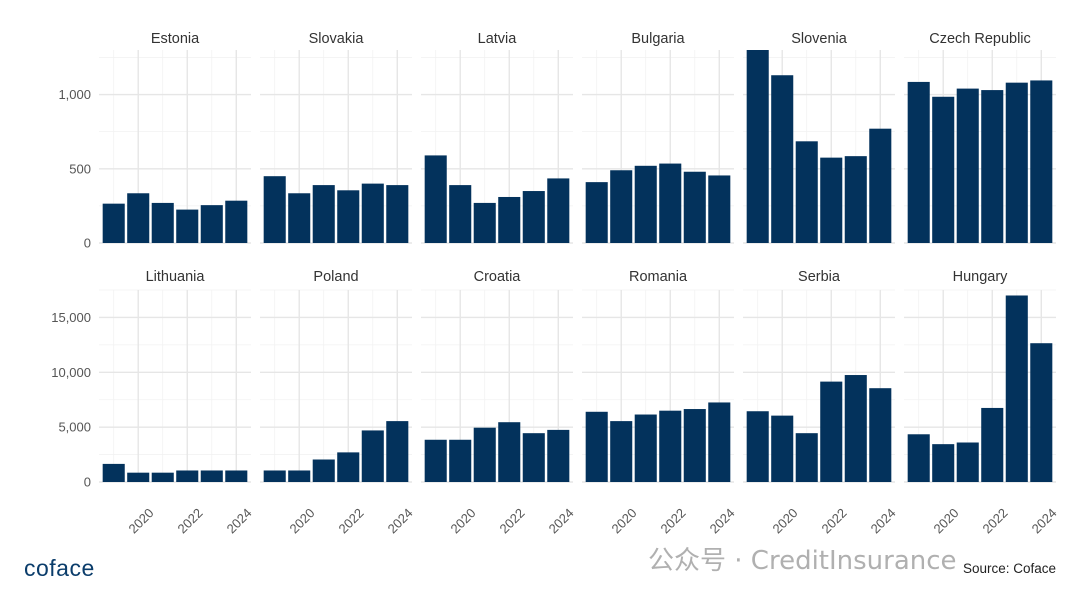 The width and height of the screenshot is (1080, 601). I want to click on bar-croatia-2021, so click(484, 454).